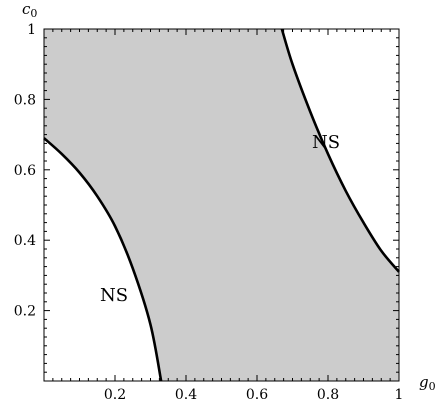 Image resolution: width=436 pixels, height=410 pixels. Describe the element at coordinates (31, 30) in the screenshot. I see `y-tick-label: 1` at that location.